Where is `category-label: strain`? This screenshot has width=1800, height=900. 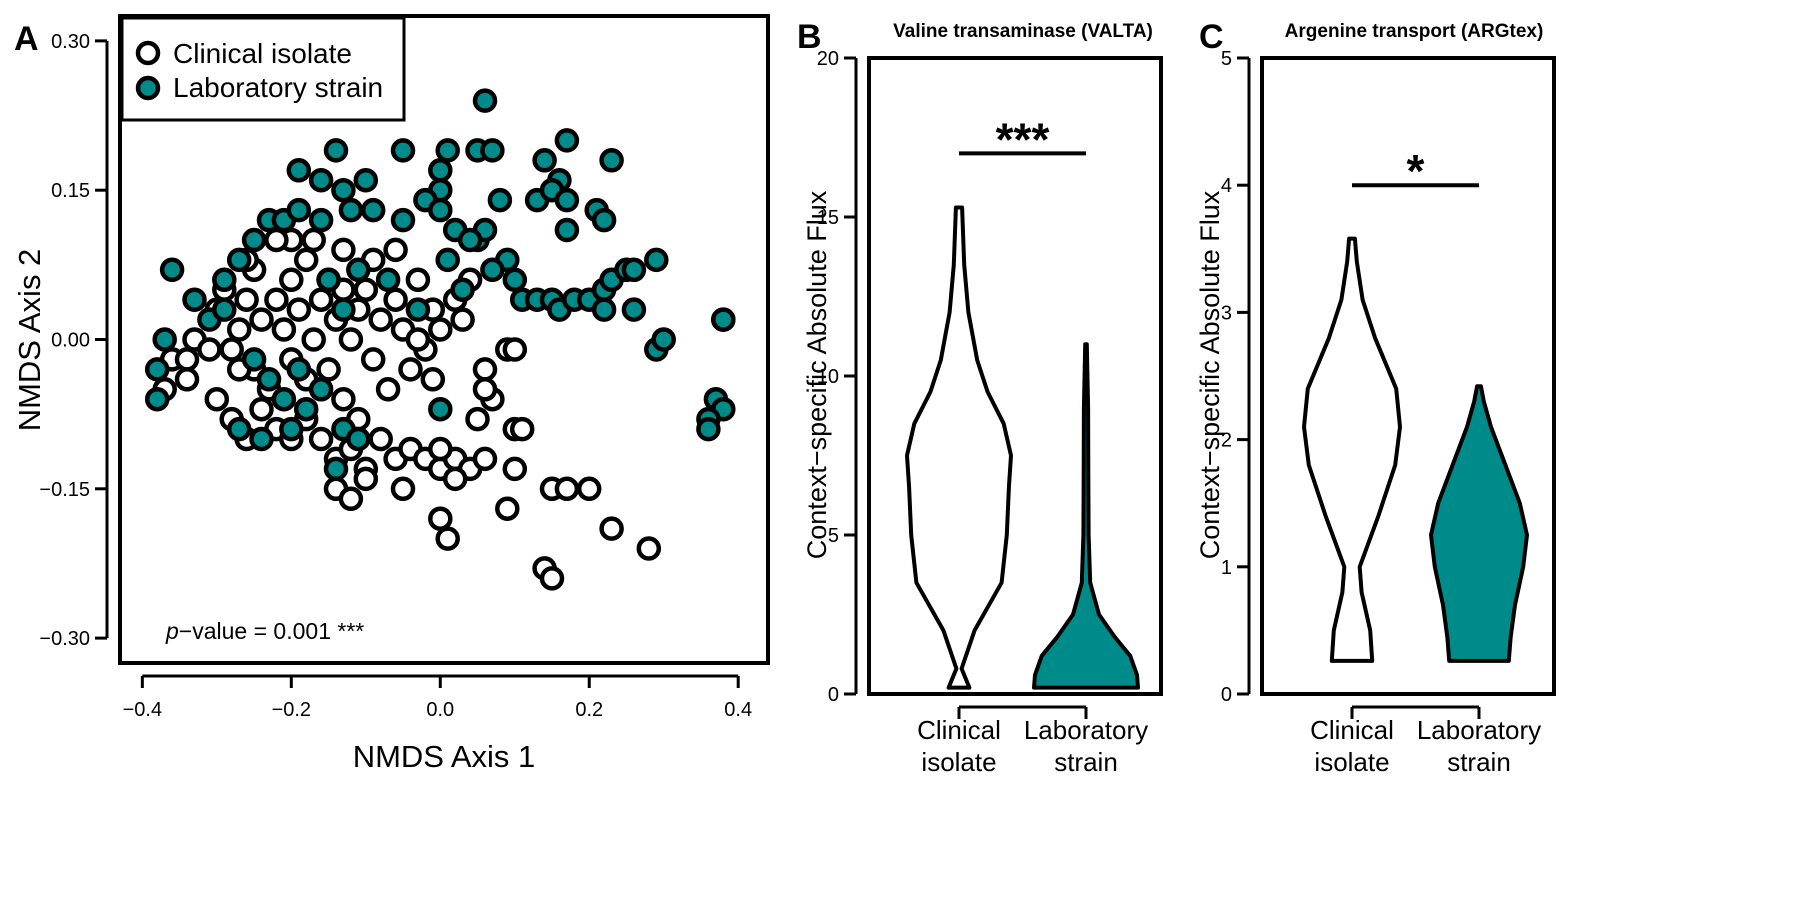
category-label: strain is located at coordinates (1479, 762).